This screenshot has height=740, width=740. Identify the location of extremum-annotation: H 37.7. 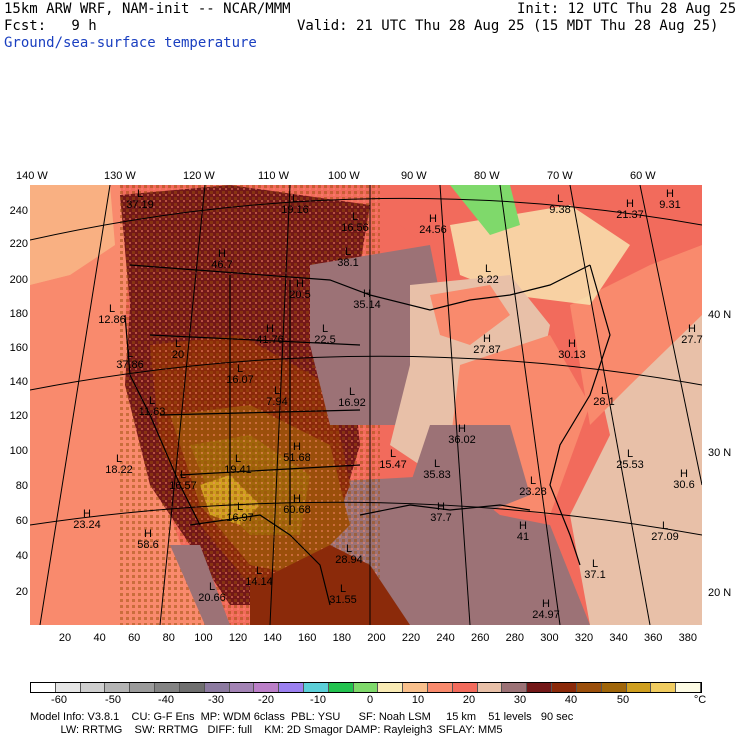
(441, 513).